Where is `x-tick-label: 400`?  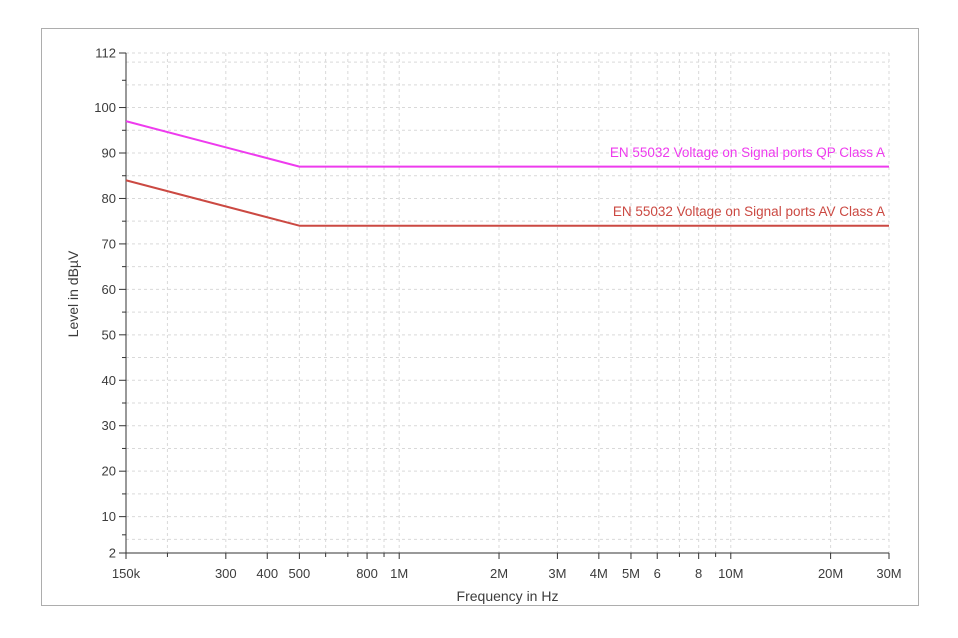
x-tick-label: 400 is located at coordinates (267, 573).